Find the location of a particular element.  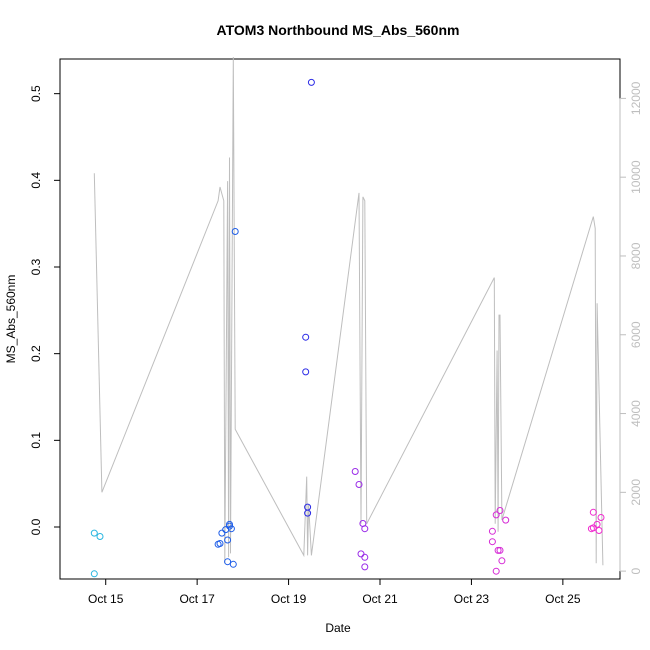

y2-tick-label: 2000 is located at coordinates (636, 492).